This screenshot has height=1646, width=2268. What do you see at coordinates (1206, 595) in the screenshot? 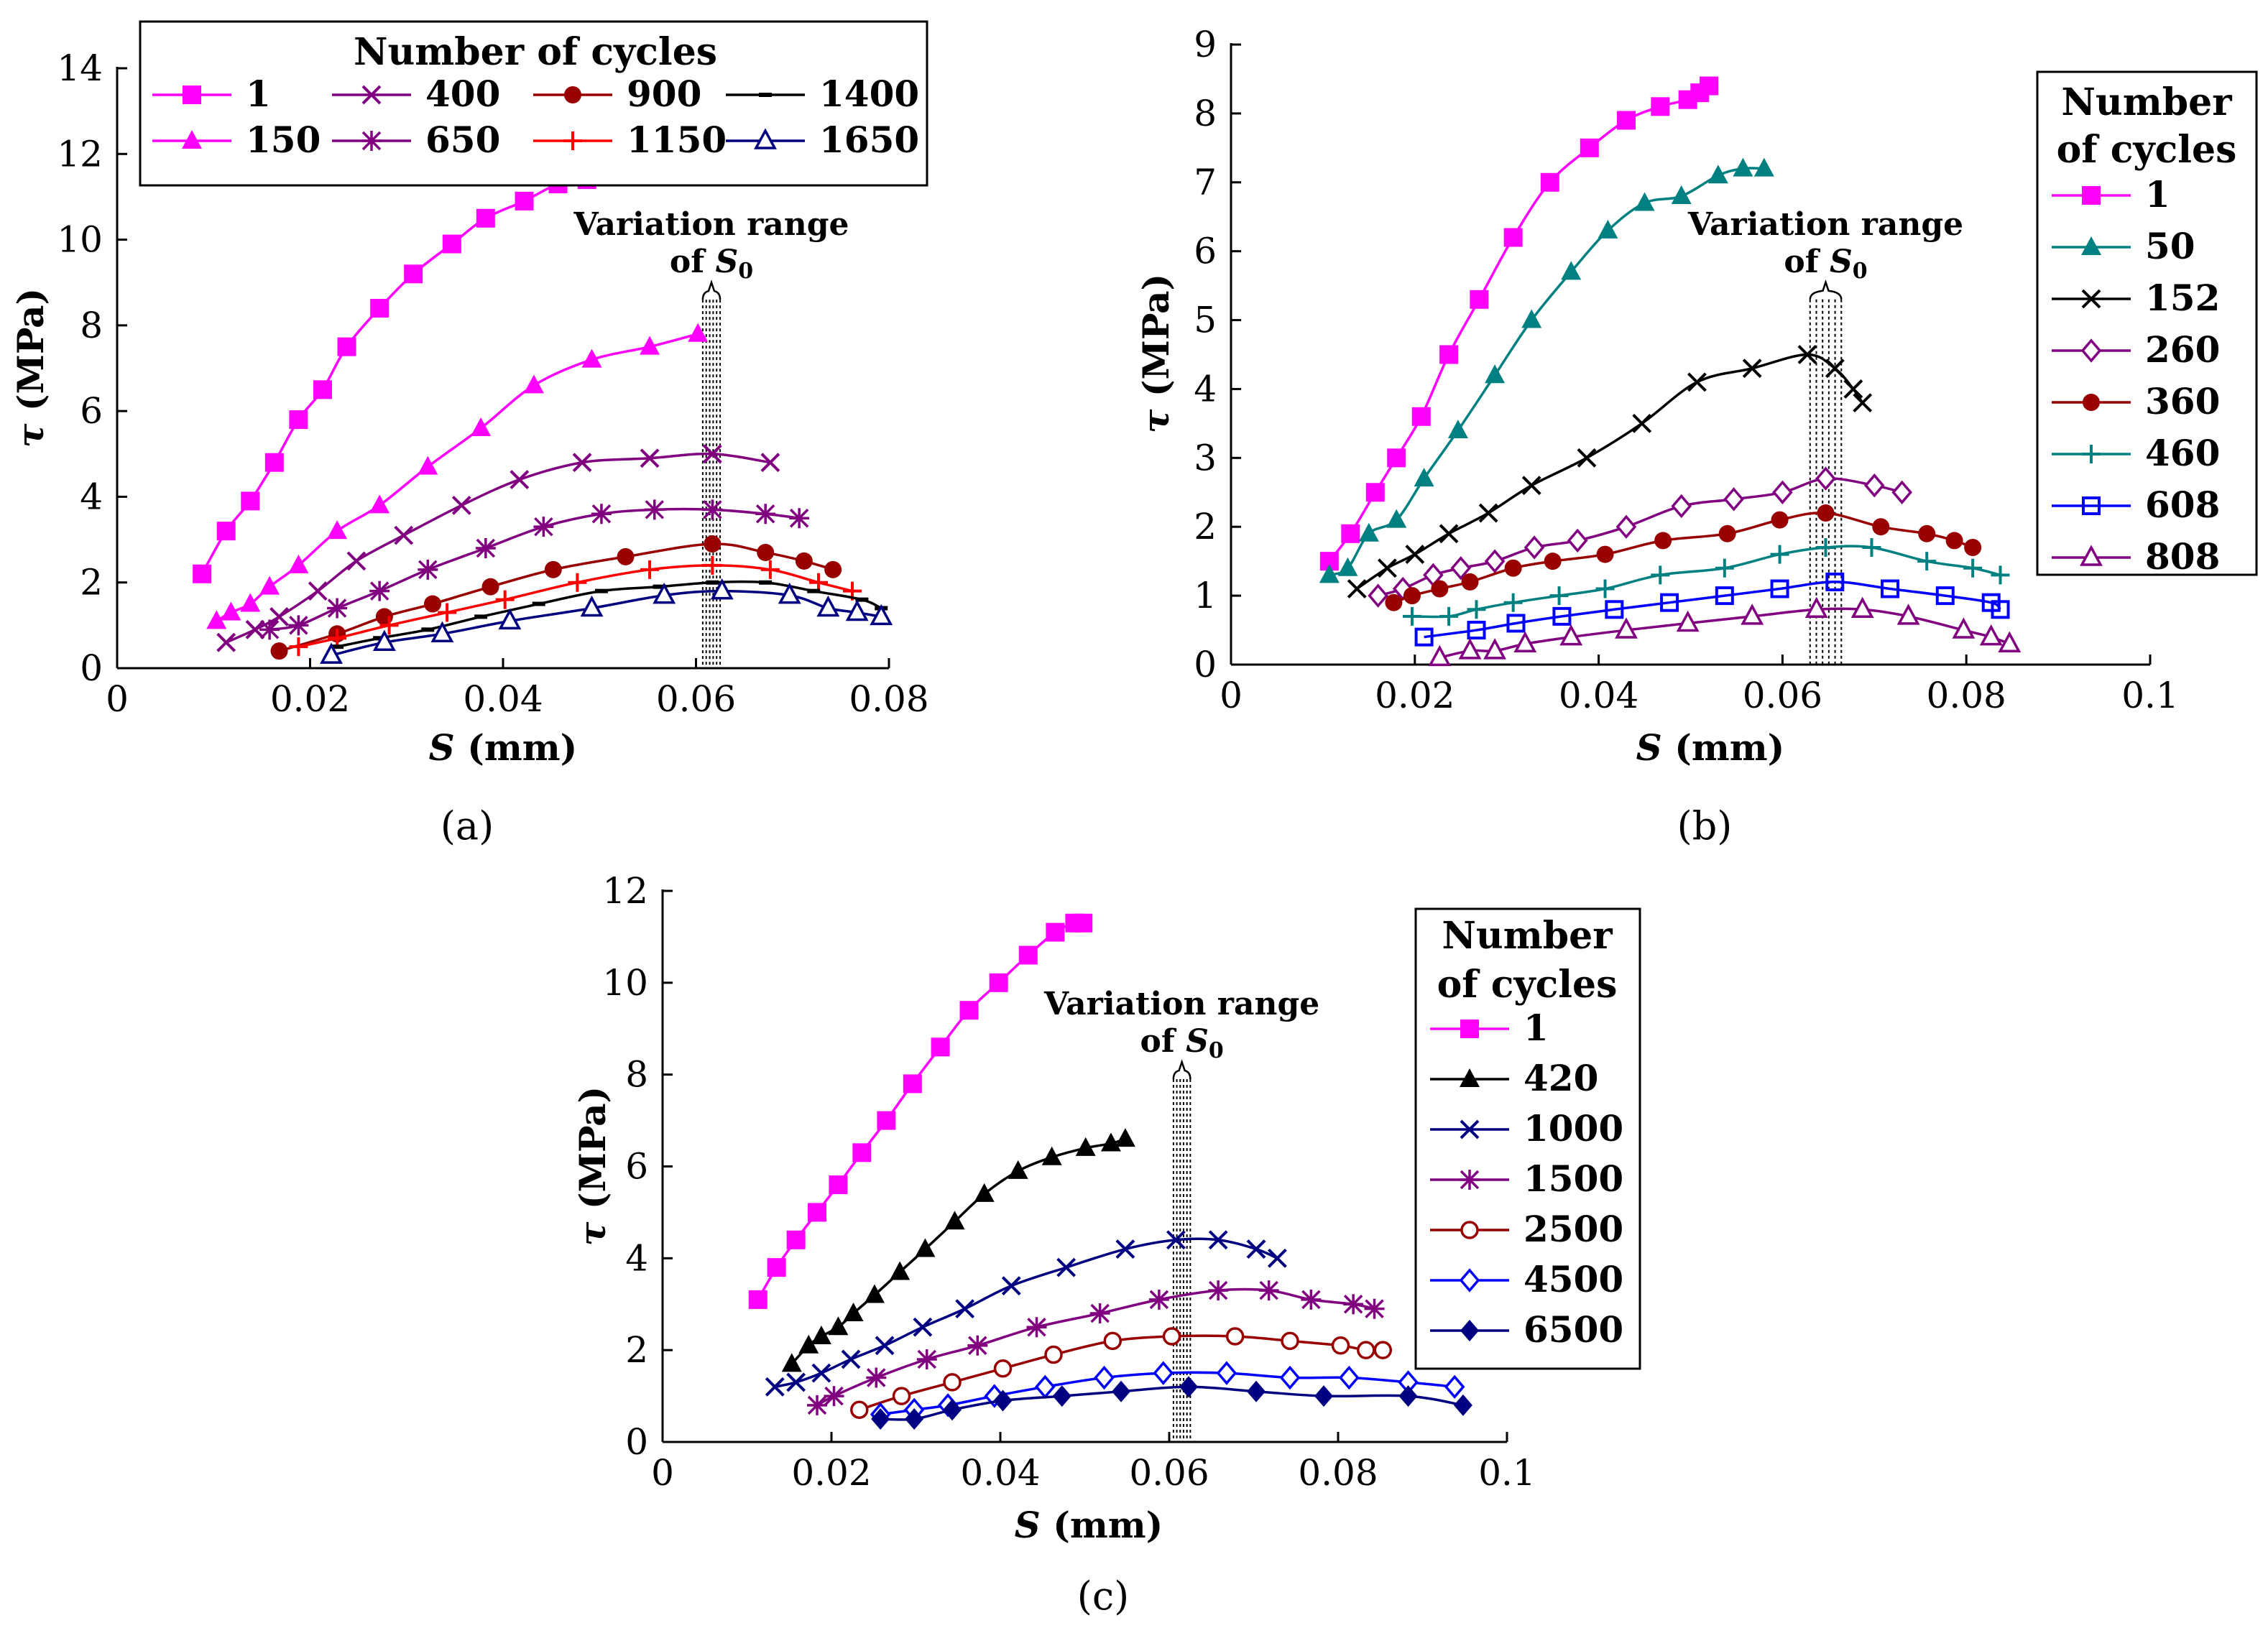
I see `y-tick-label: 1` at bounding box center [1206, 595].